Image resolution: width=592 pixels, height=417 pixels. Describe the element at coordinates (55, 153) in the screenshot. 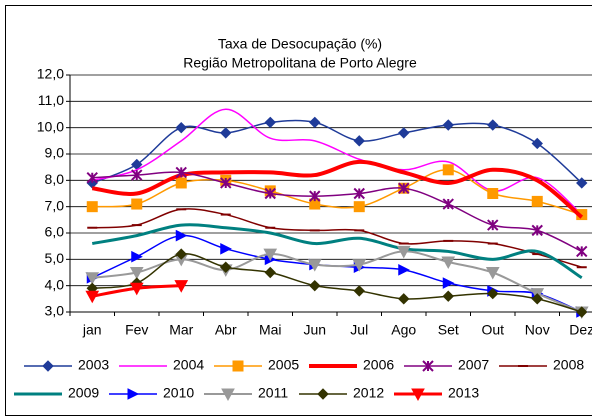

I see `y-tick-label: 9,0` at that location.